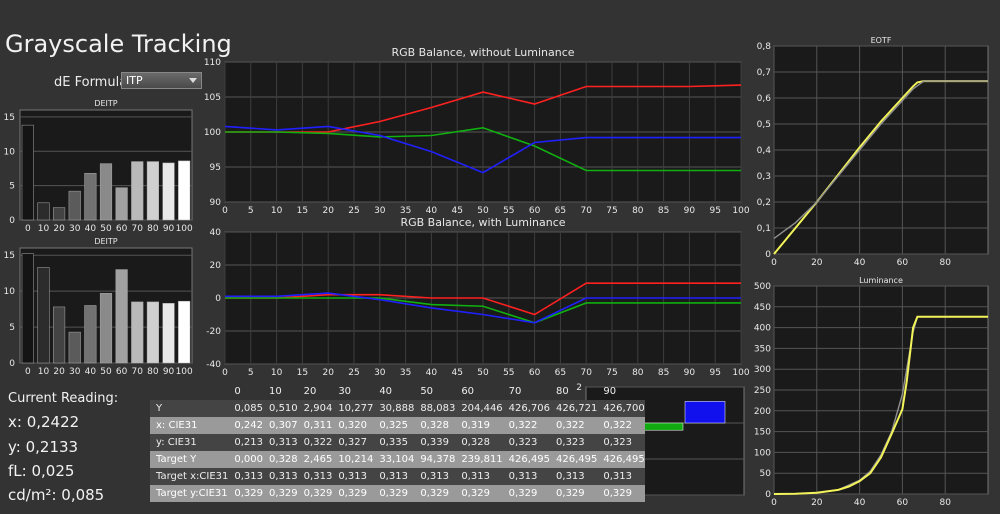 This screenshot has height=514, width=1000. I want to click on reading-x: x: 0,2422, so click(44, 422).